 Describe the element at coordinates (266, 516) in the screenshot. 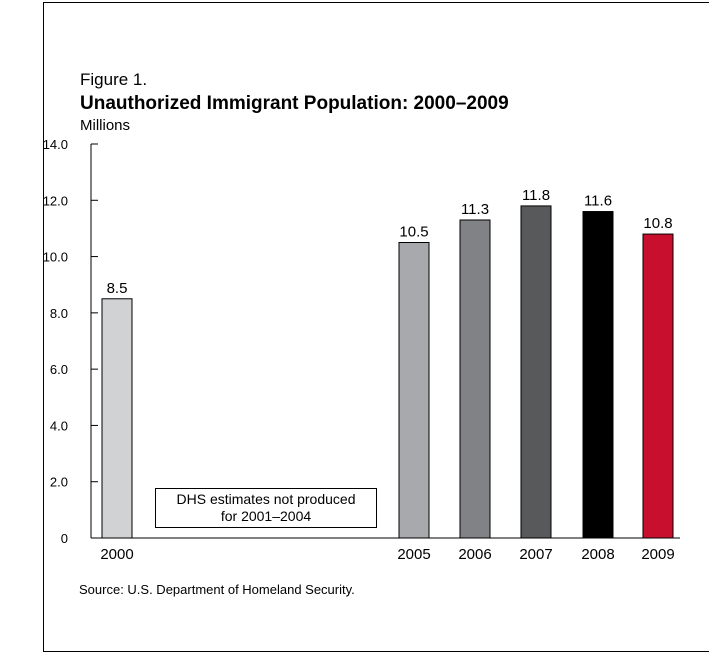

I see `missing-data-note-line-2: for 2001–2004` at that location.